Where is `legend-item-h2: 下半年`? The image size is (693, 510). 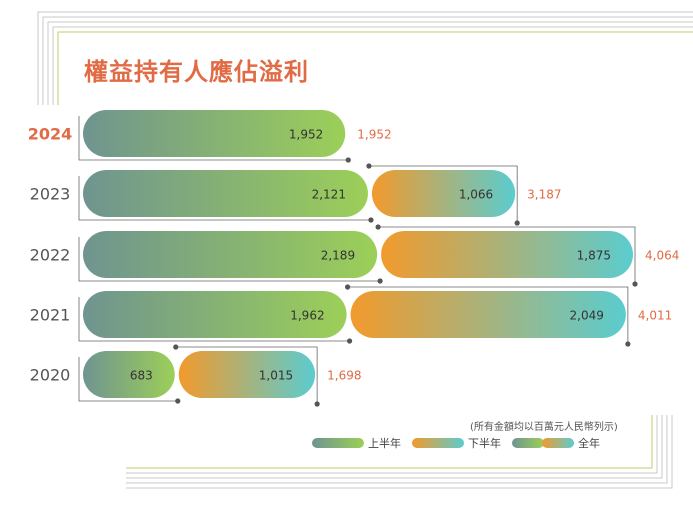
legend-item-h2: 下半年 is located at coordinates (456, 443).